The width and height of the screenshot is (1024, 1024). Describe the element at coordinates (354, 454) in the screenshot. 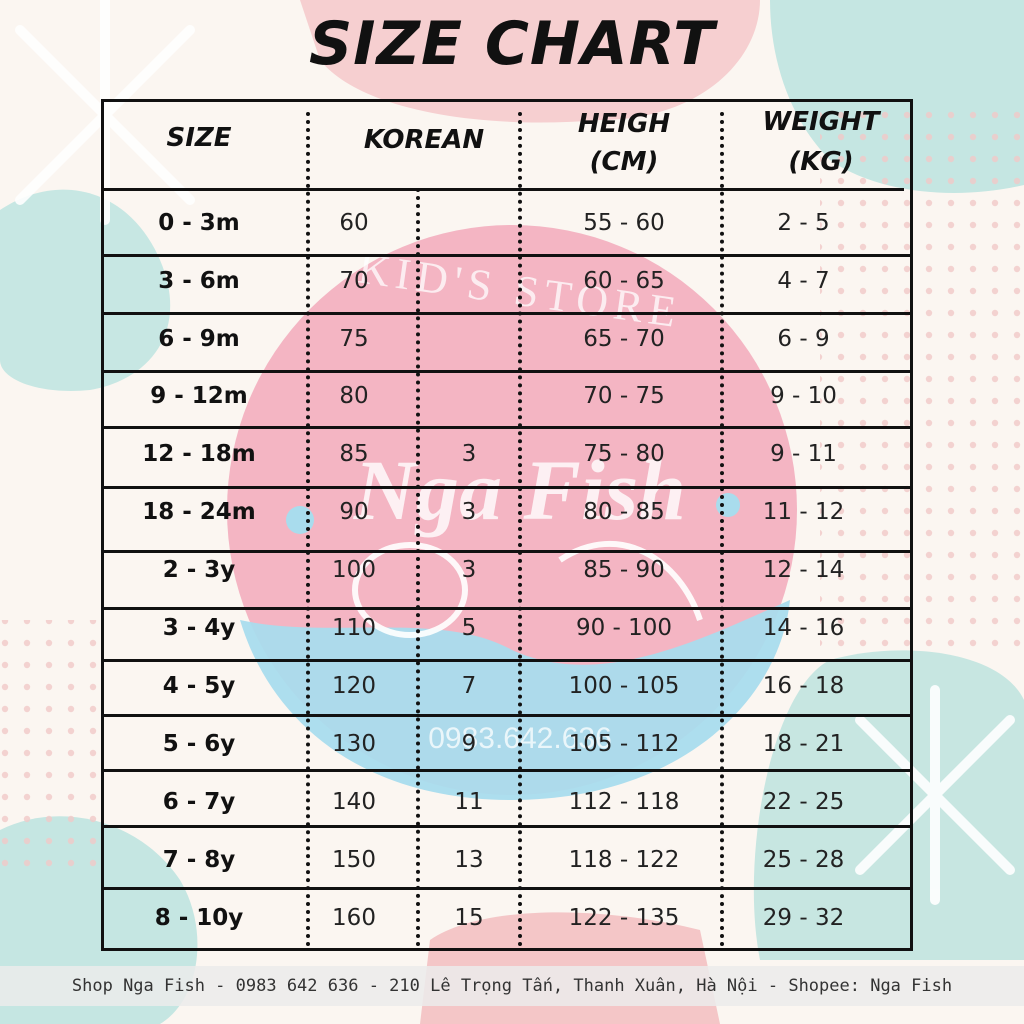

I see `cell-korean: 85` at that location.